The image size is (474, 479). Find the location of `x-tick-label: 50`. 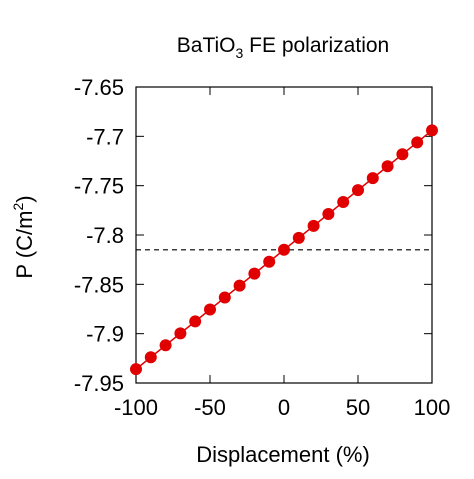

x-tick-label: 50 is located at coordinates (358, 407).